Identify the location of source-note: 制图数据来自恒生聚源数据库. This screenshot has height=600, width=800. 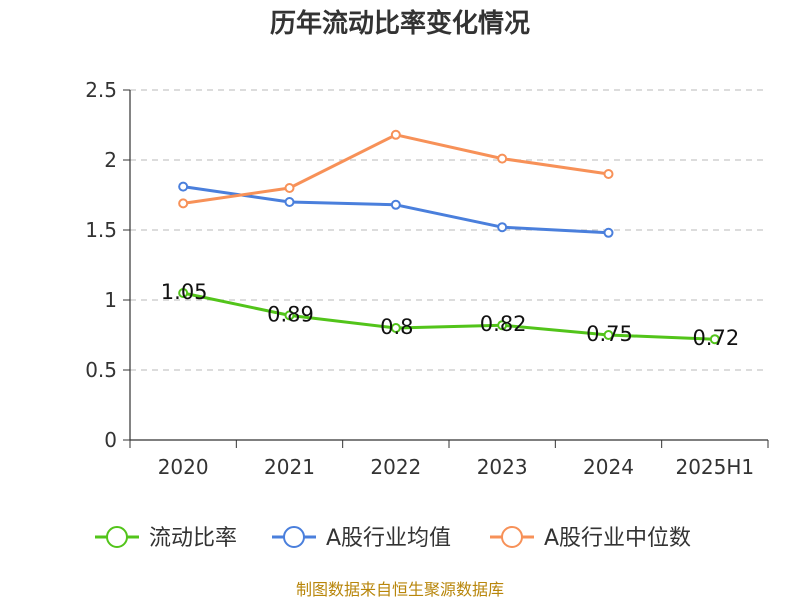
(400, 589).